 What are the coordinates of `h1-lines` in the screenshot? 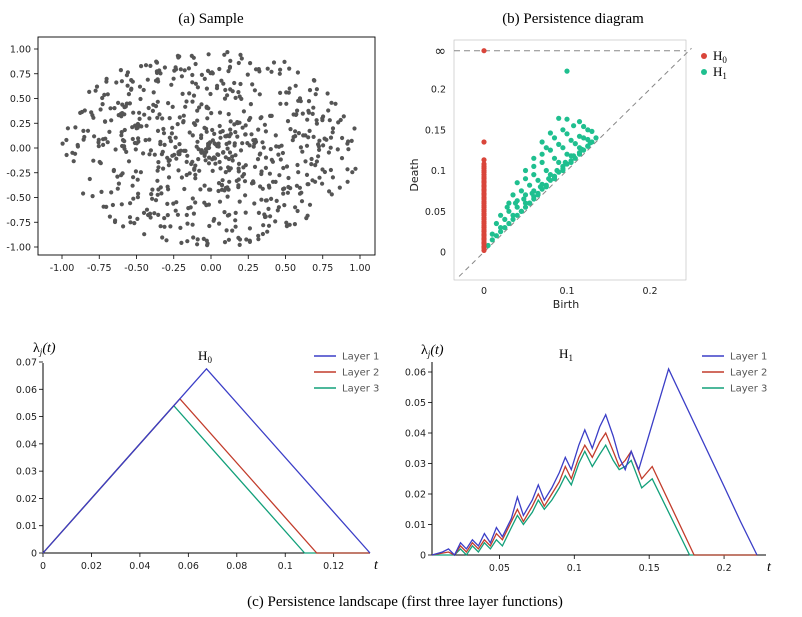 It's located at (594, 462).